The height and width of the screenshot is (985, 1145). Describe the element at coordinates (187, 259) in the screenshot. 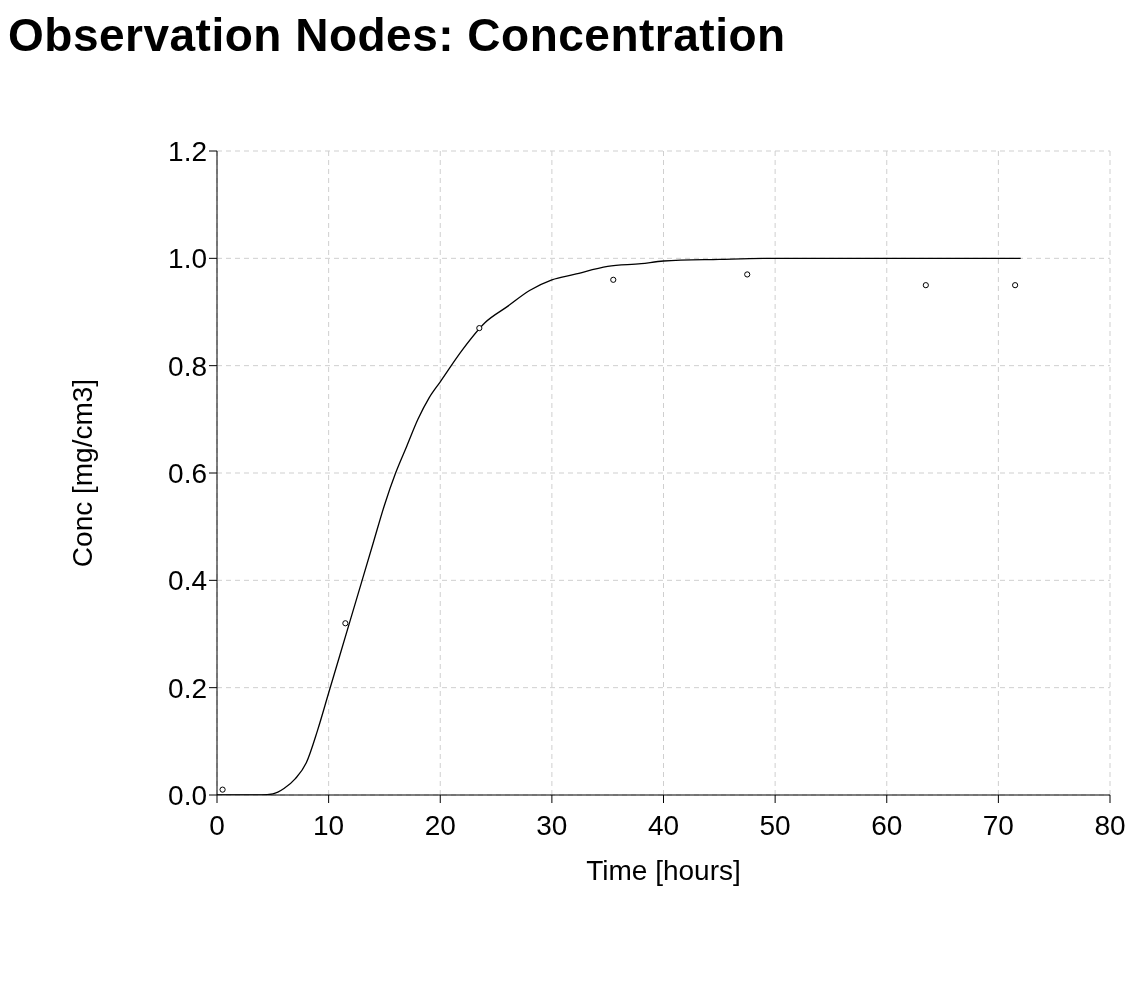

I see `y-tick-label: 1.0` at that location.